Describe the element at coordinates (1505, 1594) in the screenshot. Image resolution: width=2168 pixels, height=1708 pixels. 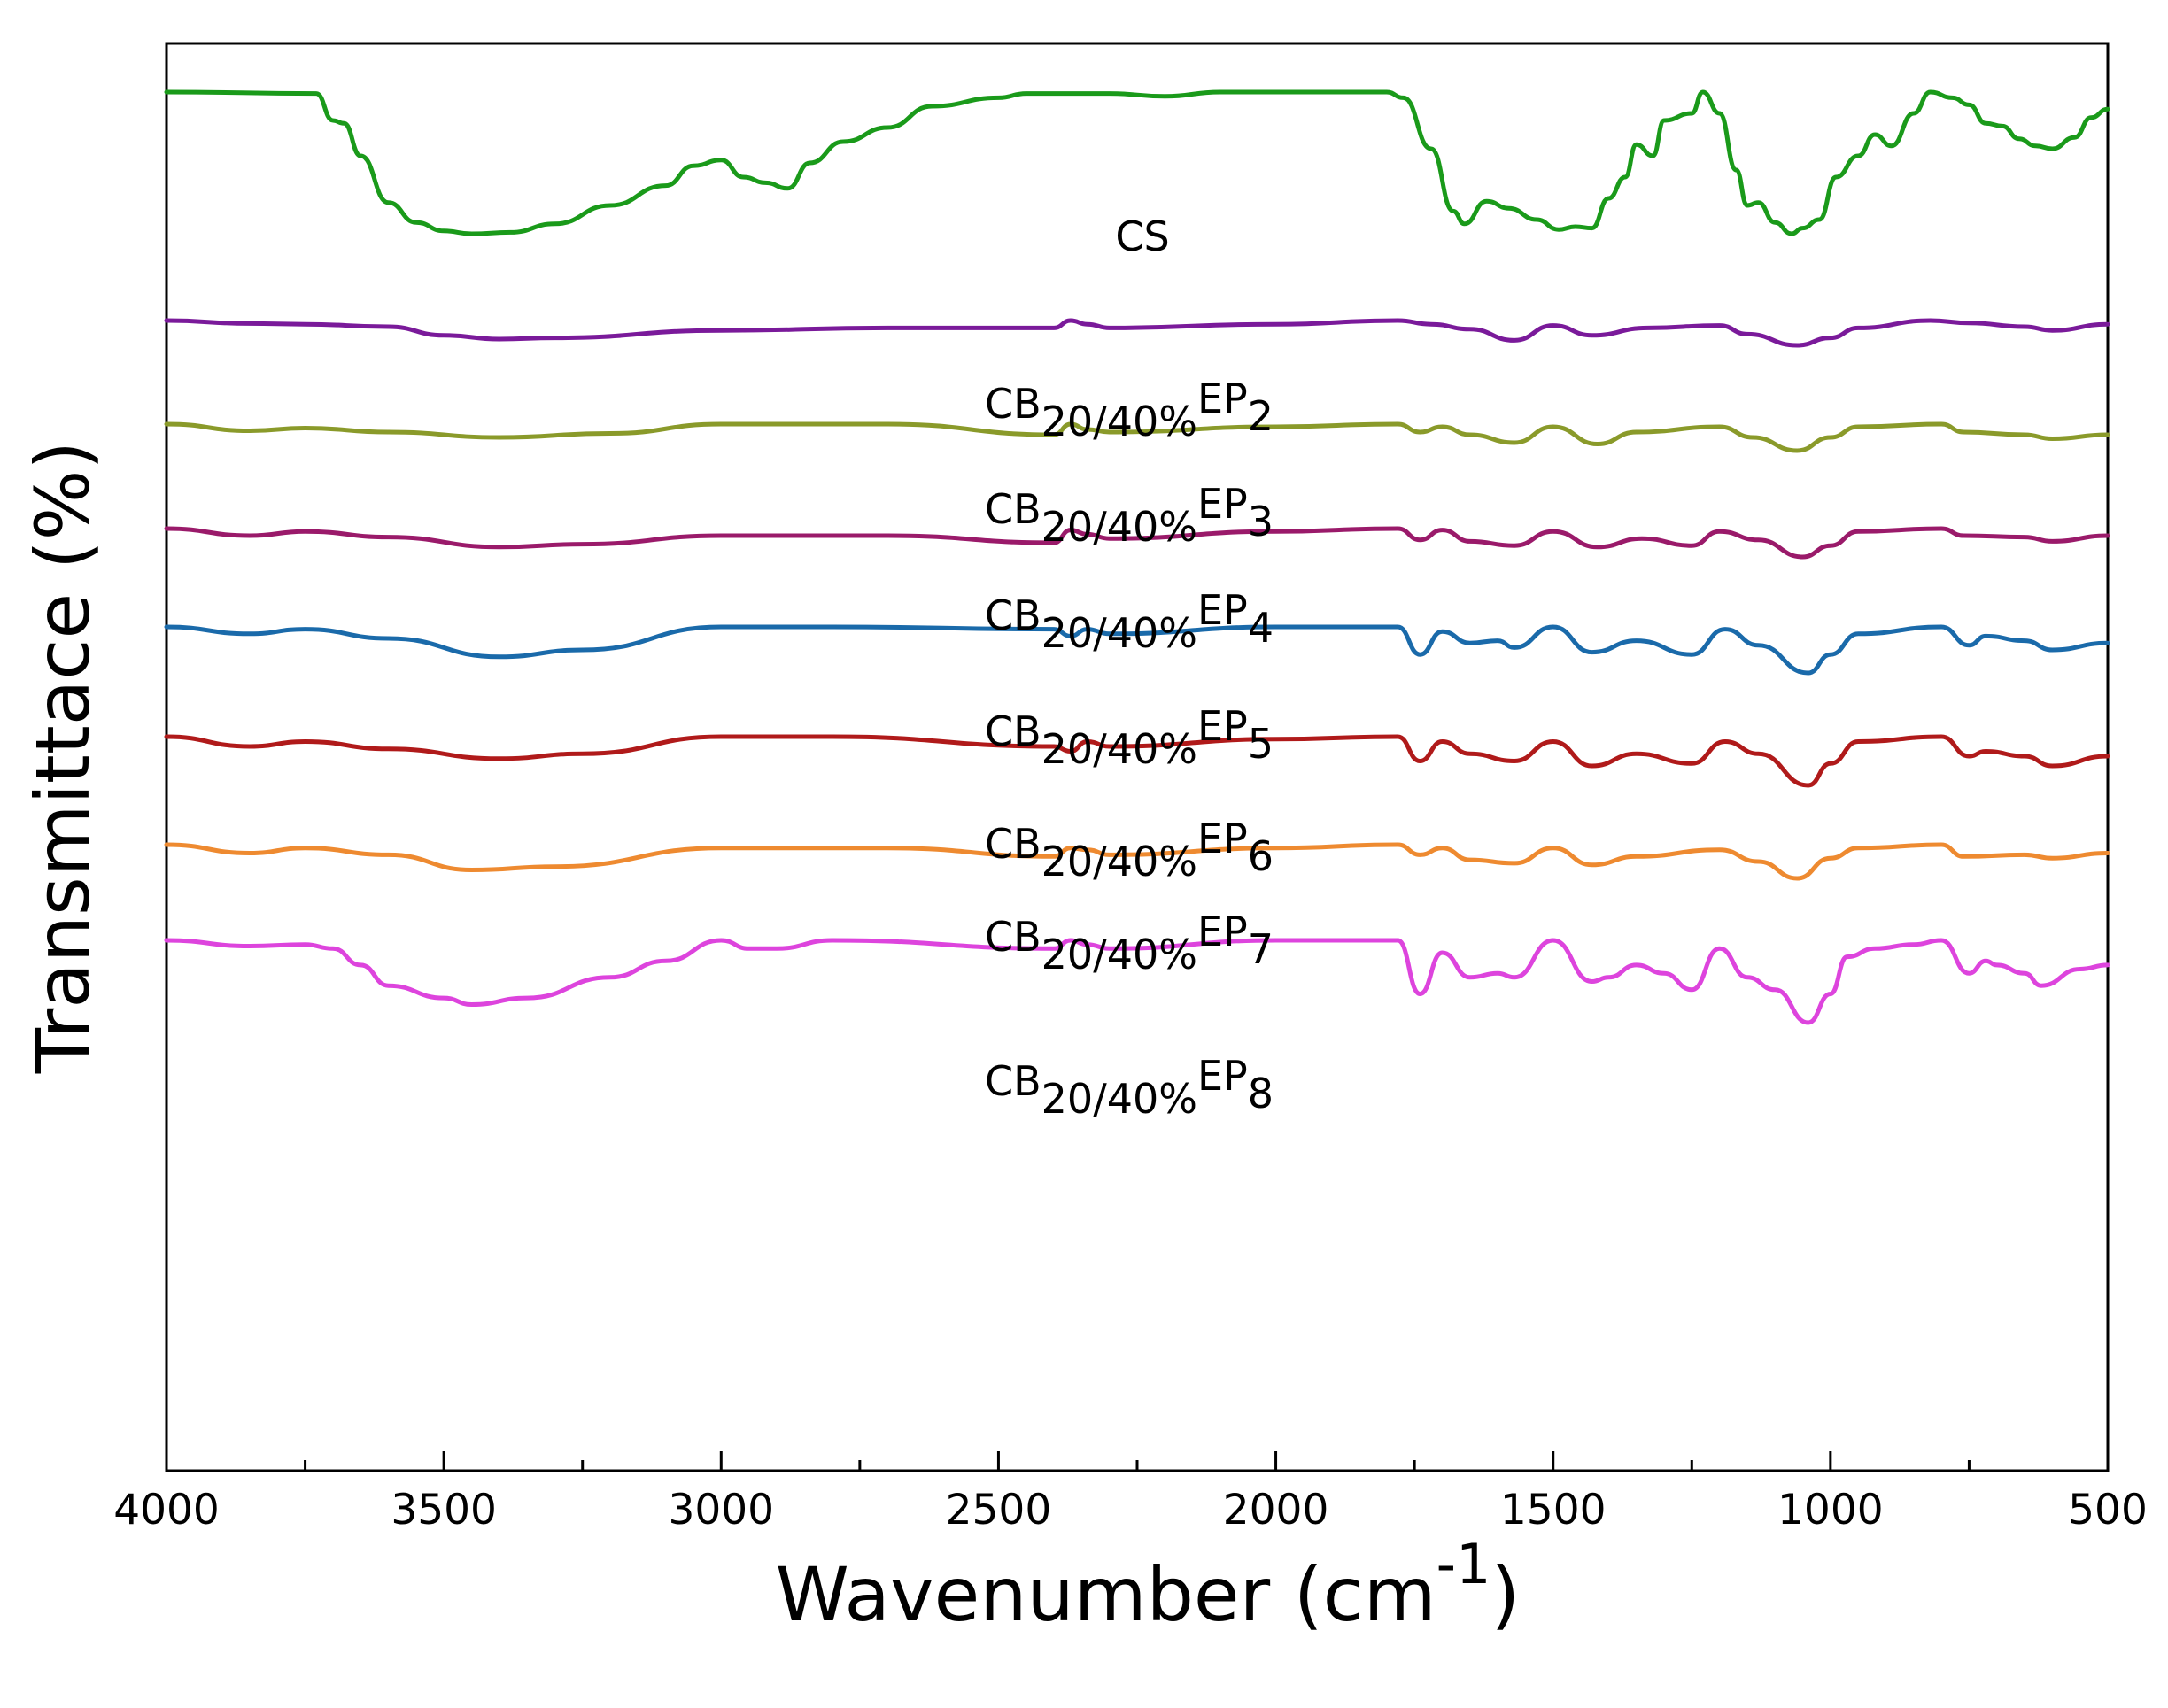
I see `x-axis-title-close: )` at that location.